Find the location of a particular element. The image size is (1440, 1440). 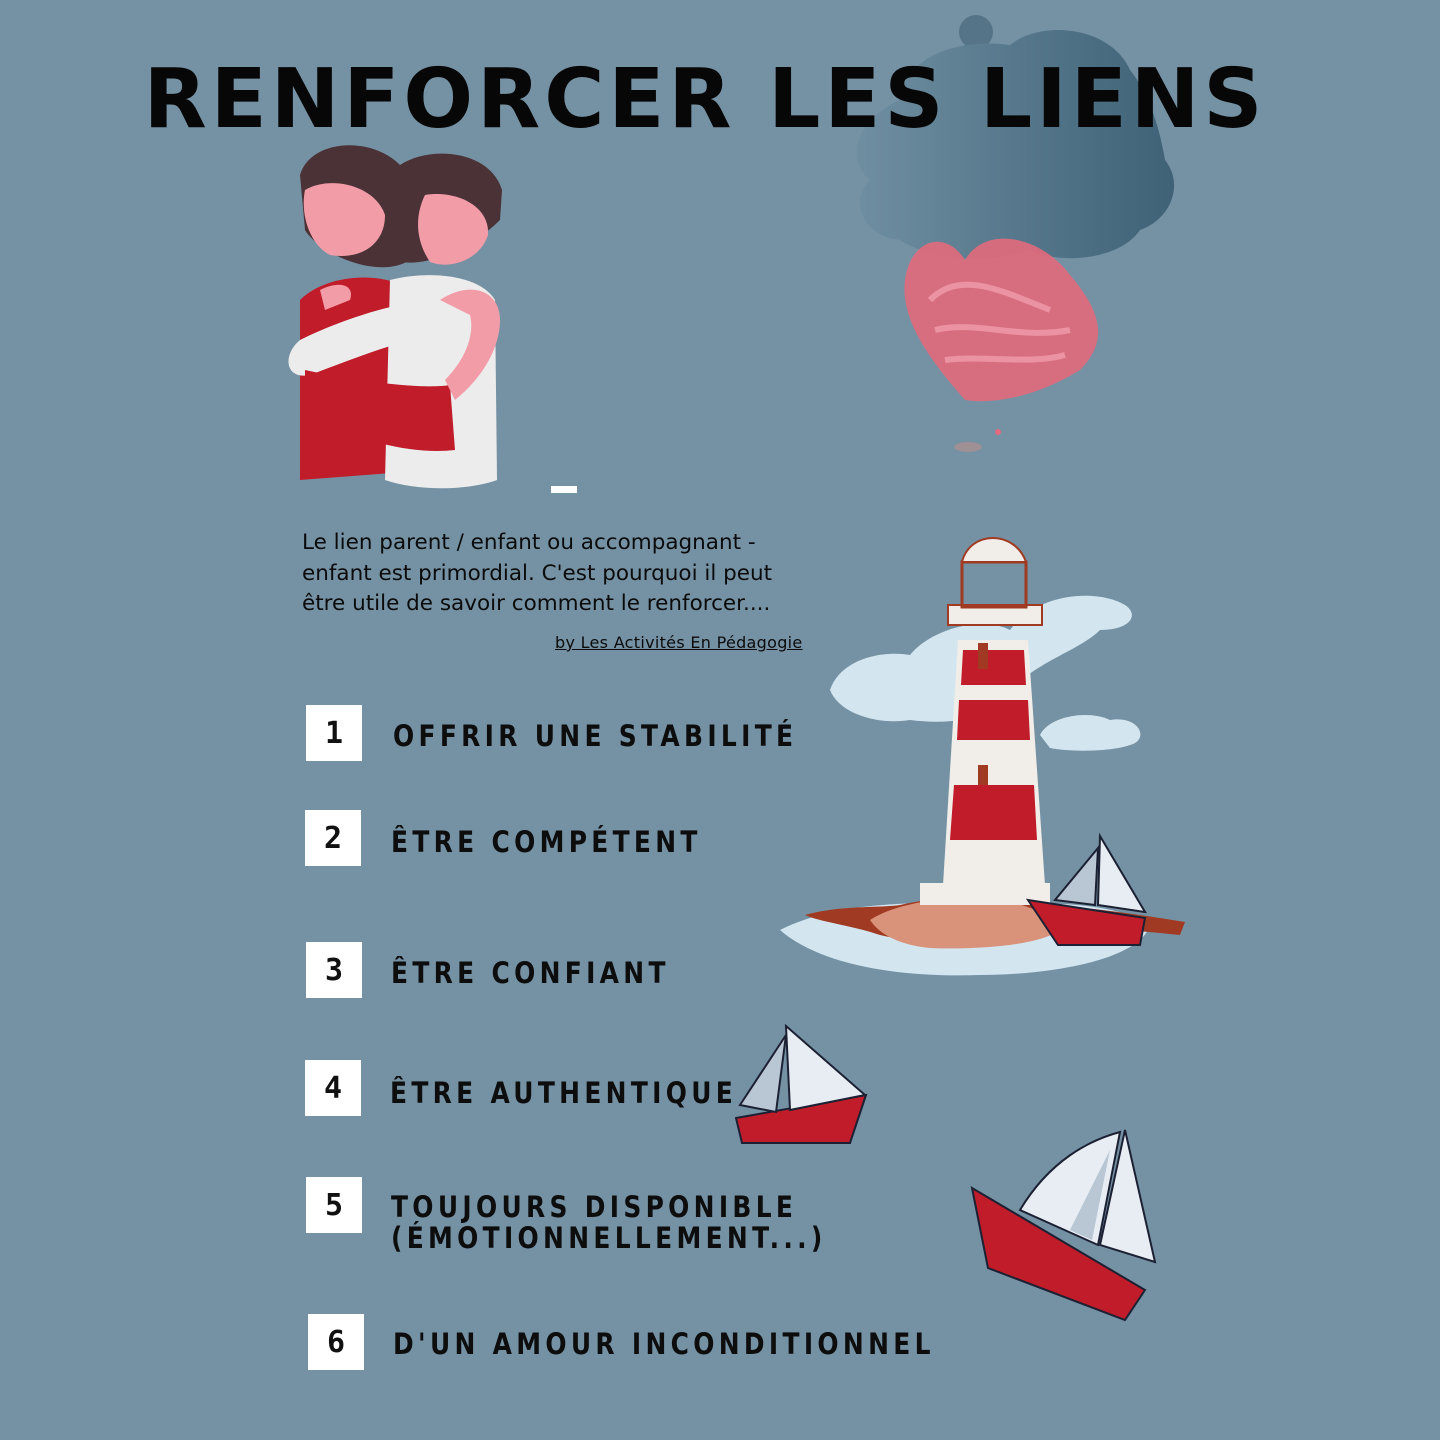

item-number: 4 is located at coordinates (333, 1088).